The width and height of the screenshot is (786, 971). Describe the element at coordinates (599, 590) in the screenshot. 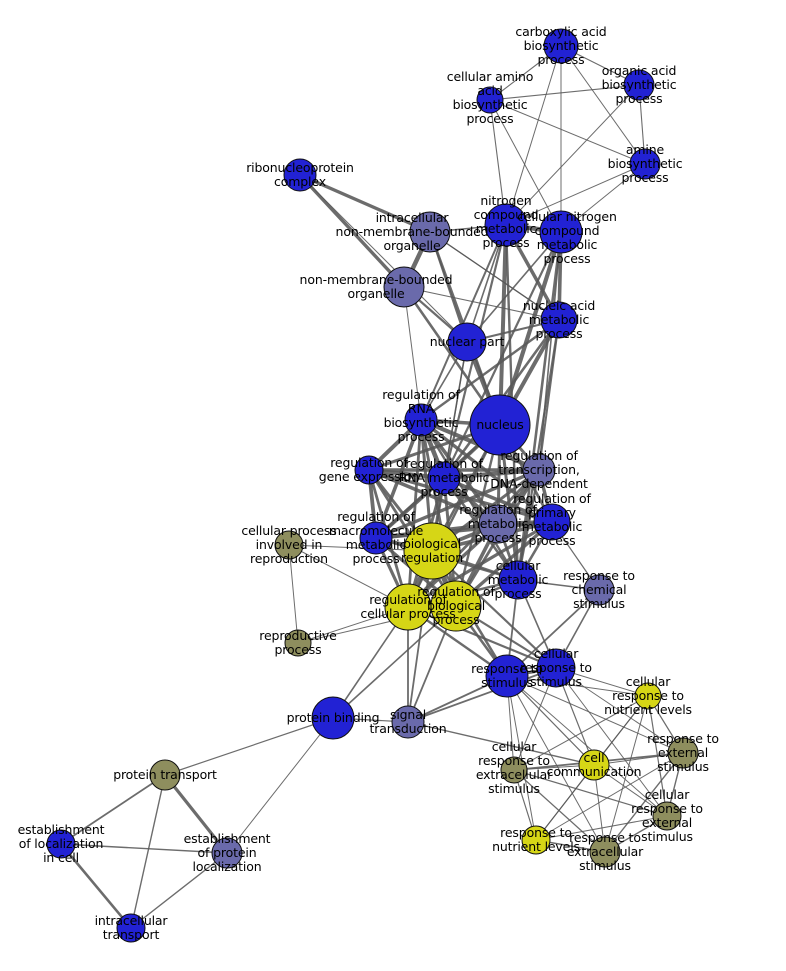

I see `graph-node-response-to-chemical-stimulus` at that location.